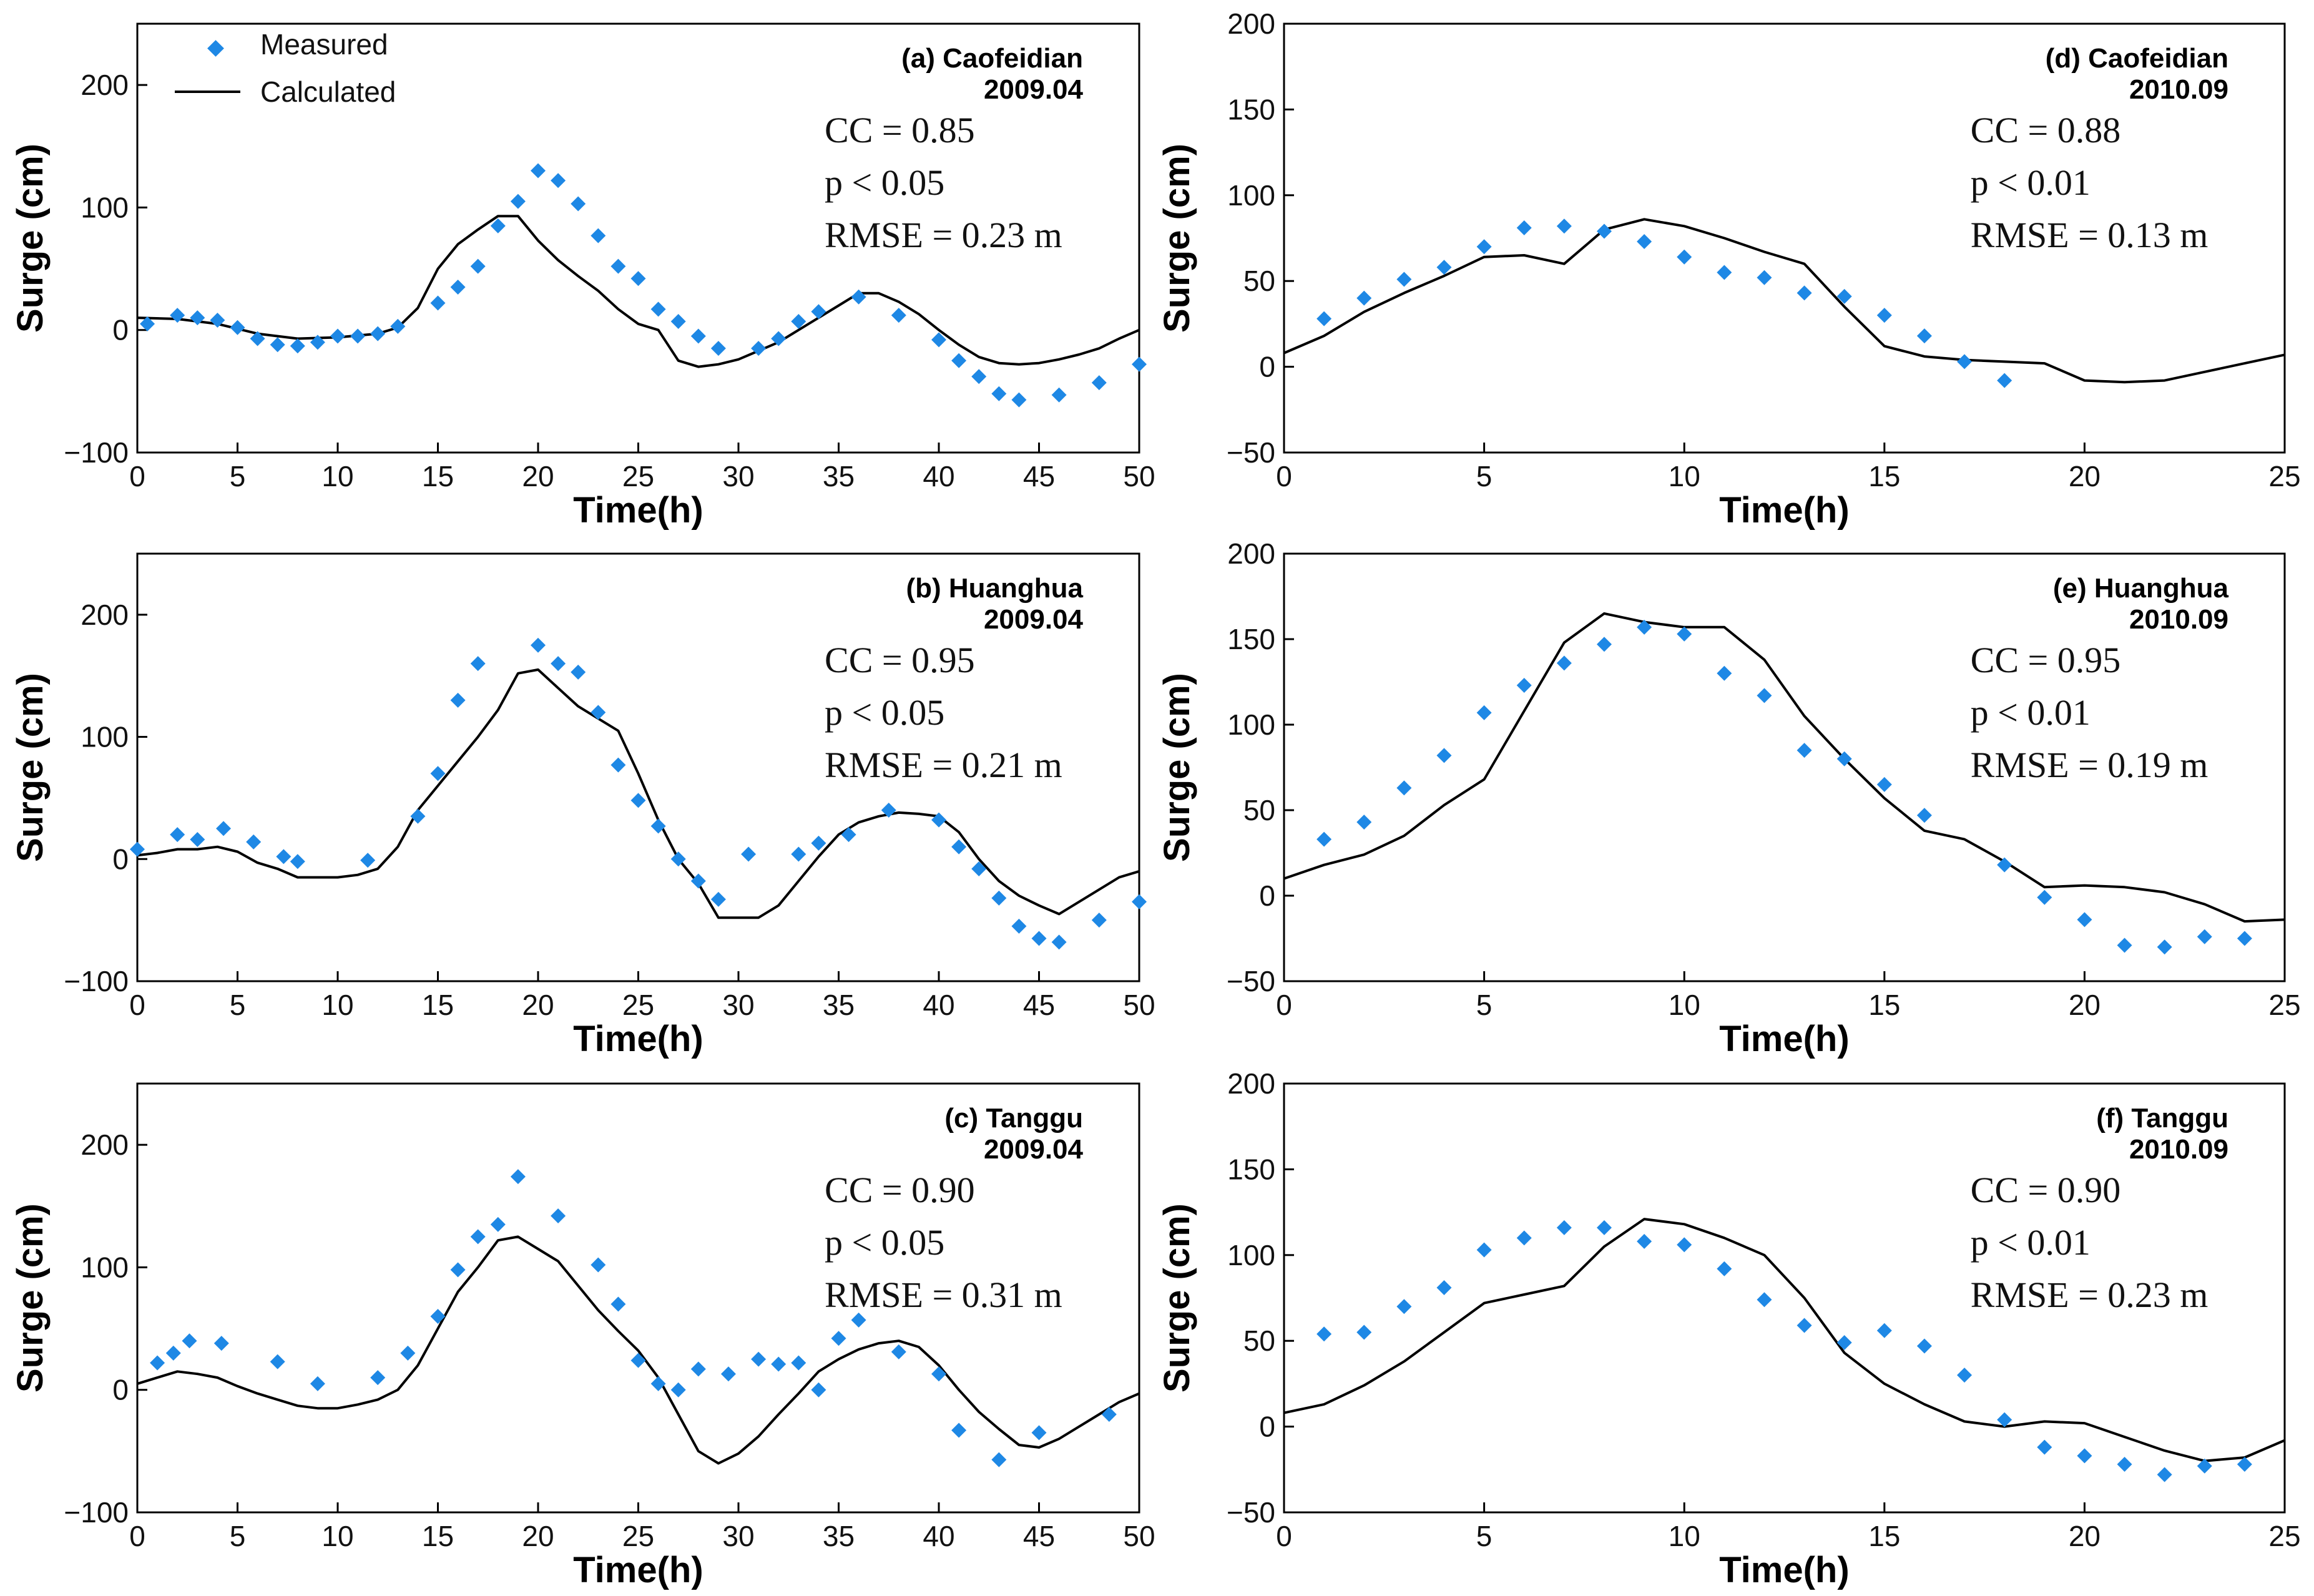 This screenshot has width=2314, height=1596. What do you see at coordinates (638, 1570) in the screenshot?
I see `x-axis-title: Time(h)` at bounding box center [638, 1570].